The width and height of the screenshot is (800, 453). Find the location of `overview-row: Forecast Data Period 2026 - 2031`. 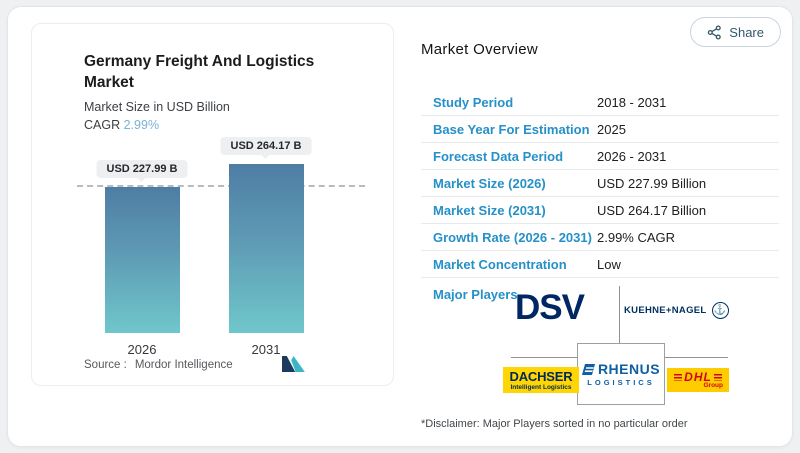

overview-row: Forecast Data Period 2026 - 2031 is located at coordinates (600, 156).